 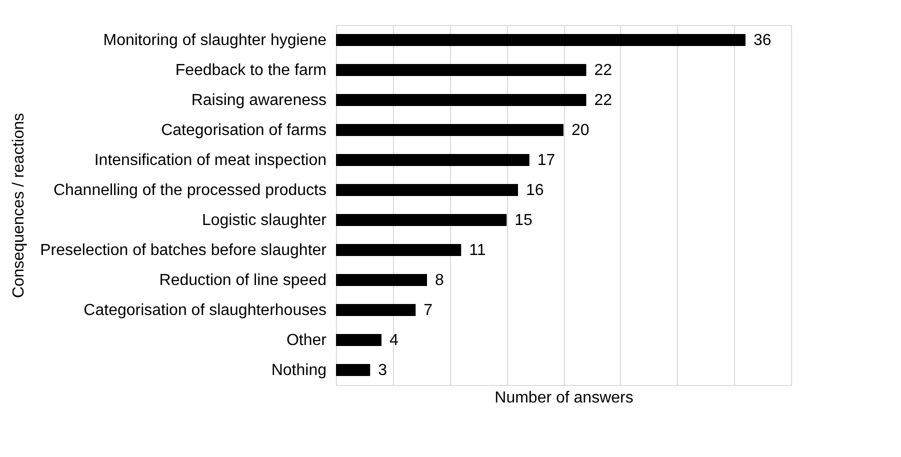 I want to click on y-tick-label: Preselection of batches before slaughter, so click(x=184, y=250).